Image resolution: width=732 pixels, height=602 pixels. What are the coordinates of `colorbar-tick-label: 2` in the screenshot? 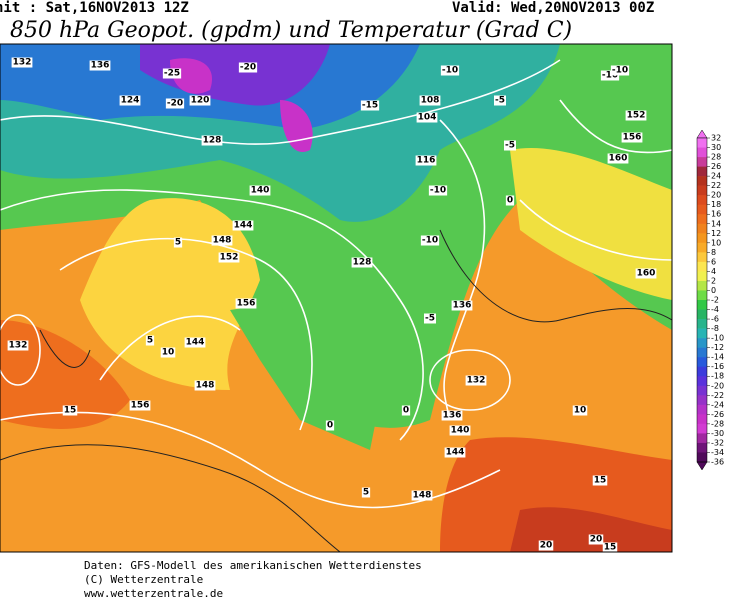 It's located at (713, 280).